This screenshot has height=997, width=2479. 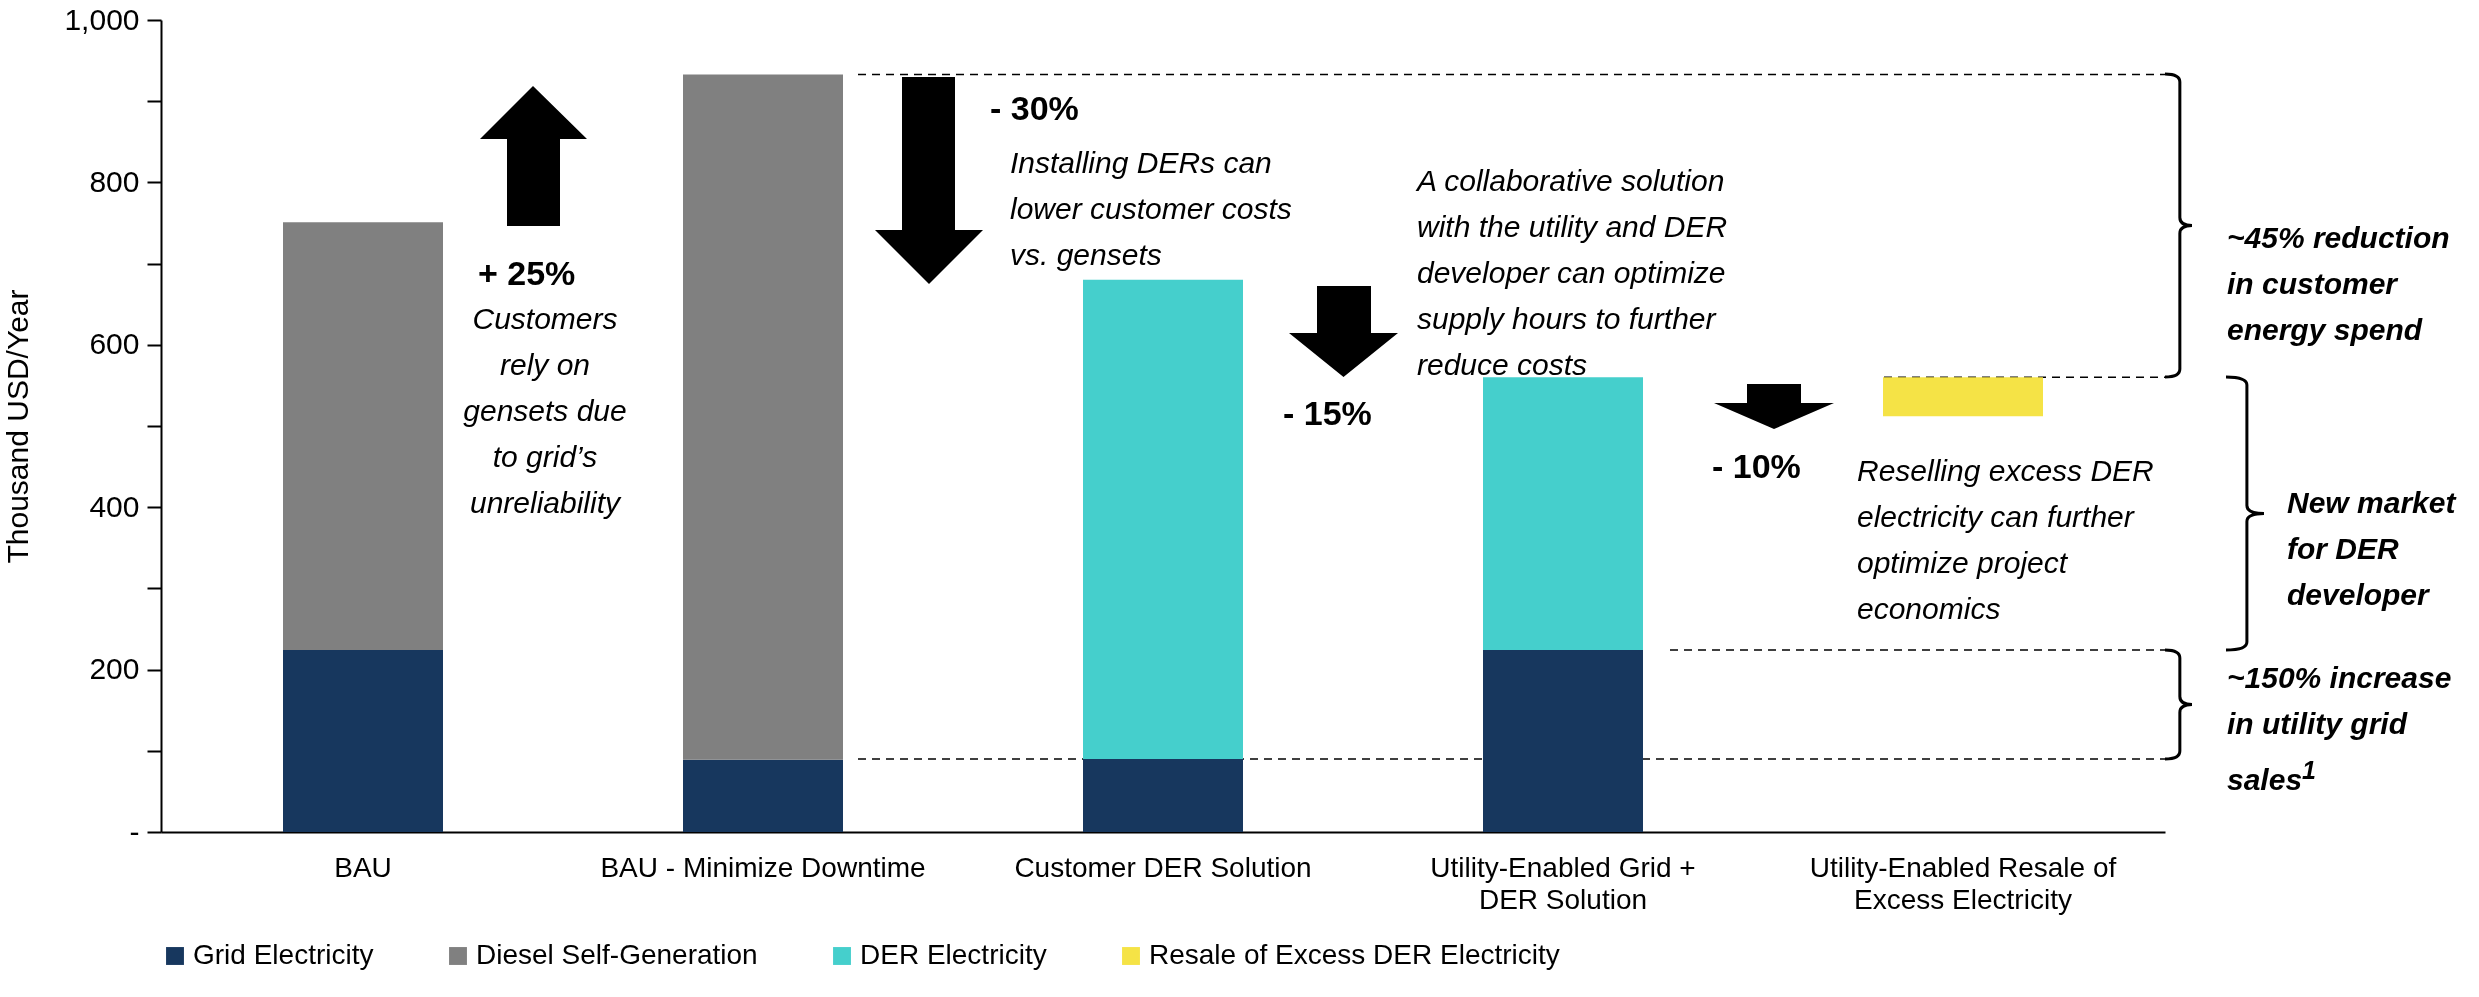 I want to click on text: New market for DER developer, so click(x=2372, y=549).